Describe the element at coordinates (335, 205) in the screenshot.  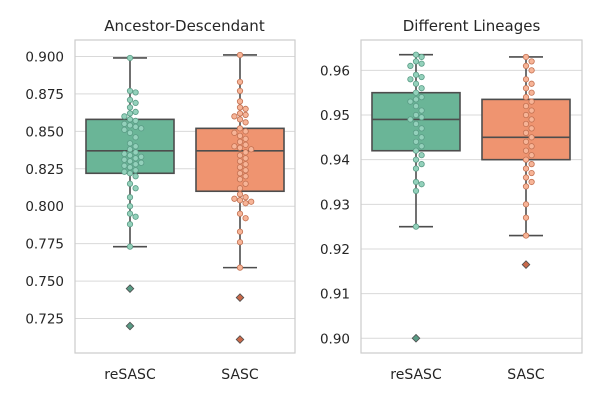
I see `y-tick-label: 0.93` at that location.